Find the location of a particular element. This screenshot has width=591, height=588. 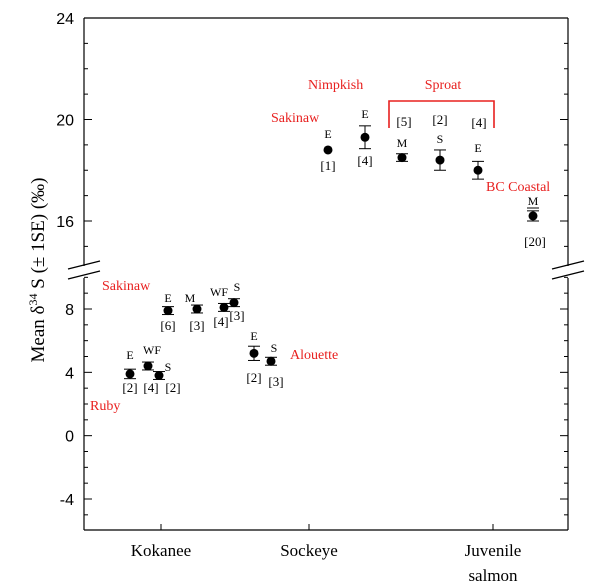

x-category-labels: Kokanee Sockeye Juvenile salmon is located at coordinates (326, 563).